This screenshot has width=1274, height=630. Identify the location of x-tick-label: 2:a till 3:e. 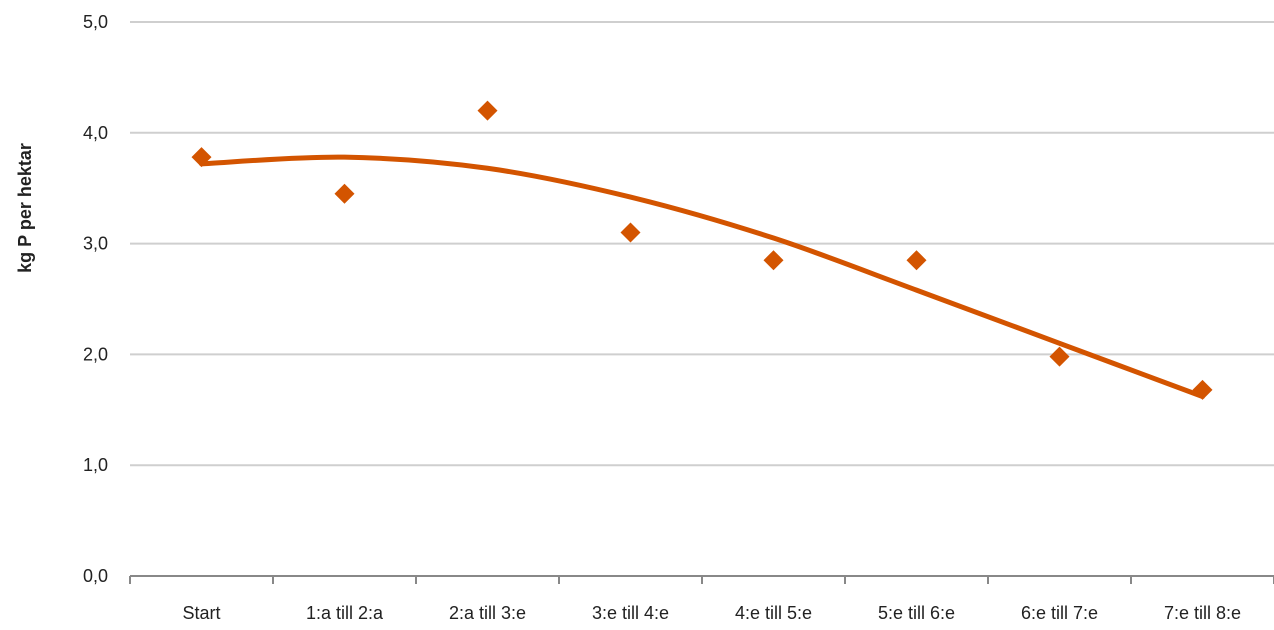
(487, 613).